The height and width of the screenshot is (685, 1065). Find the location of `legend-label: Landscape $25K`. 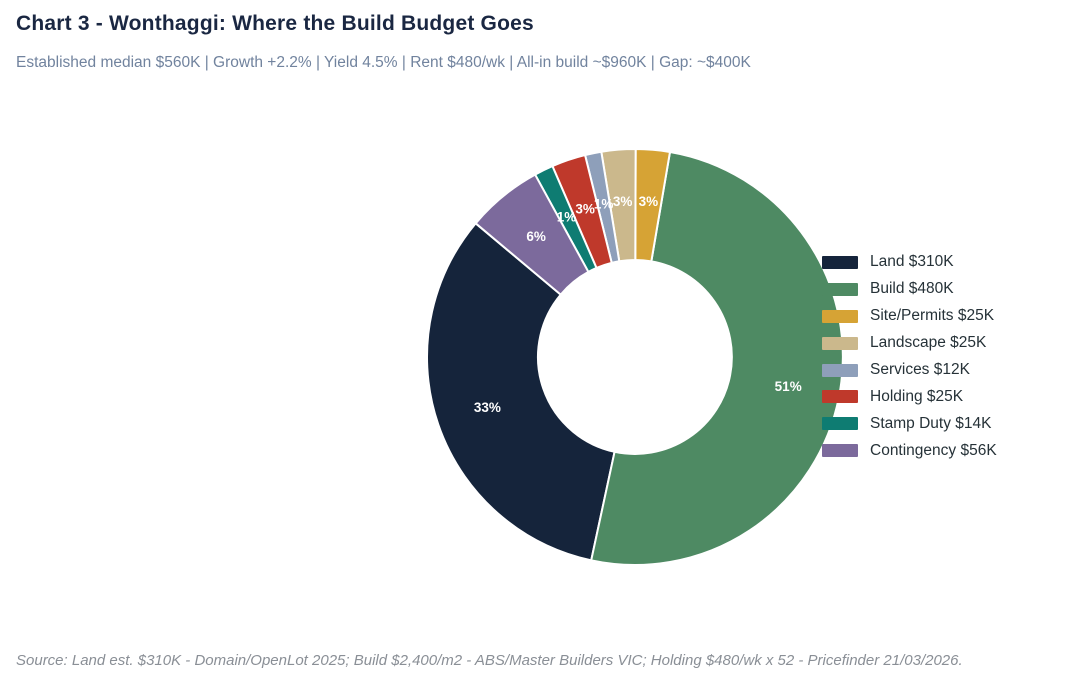

legend-label: Landscape $25K is located at coordinates (928, 343).